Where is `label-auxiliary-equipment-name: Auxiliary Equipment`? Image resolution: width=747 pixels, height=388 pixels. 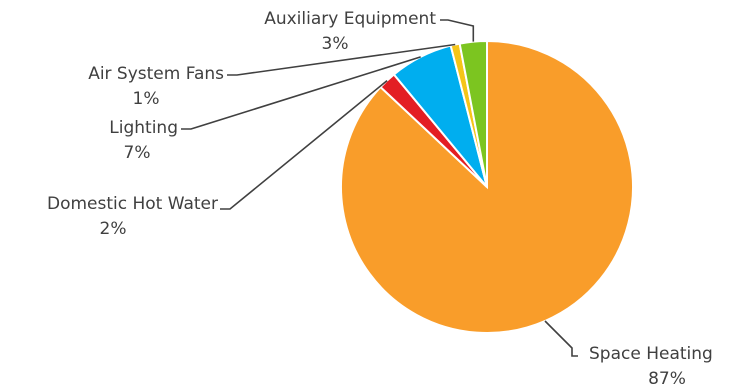 label-auxiliary-equipment-name: Auxiliary Equipment is located at coordinates (350, 19).